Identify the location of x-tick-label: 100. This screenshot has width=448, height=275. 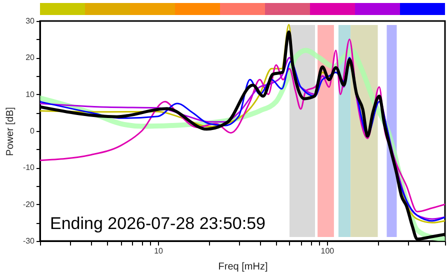
(327, 251).